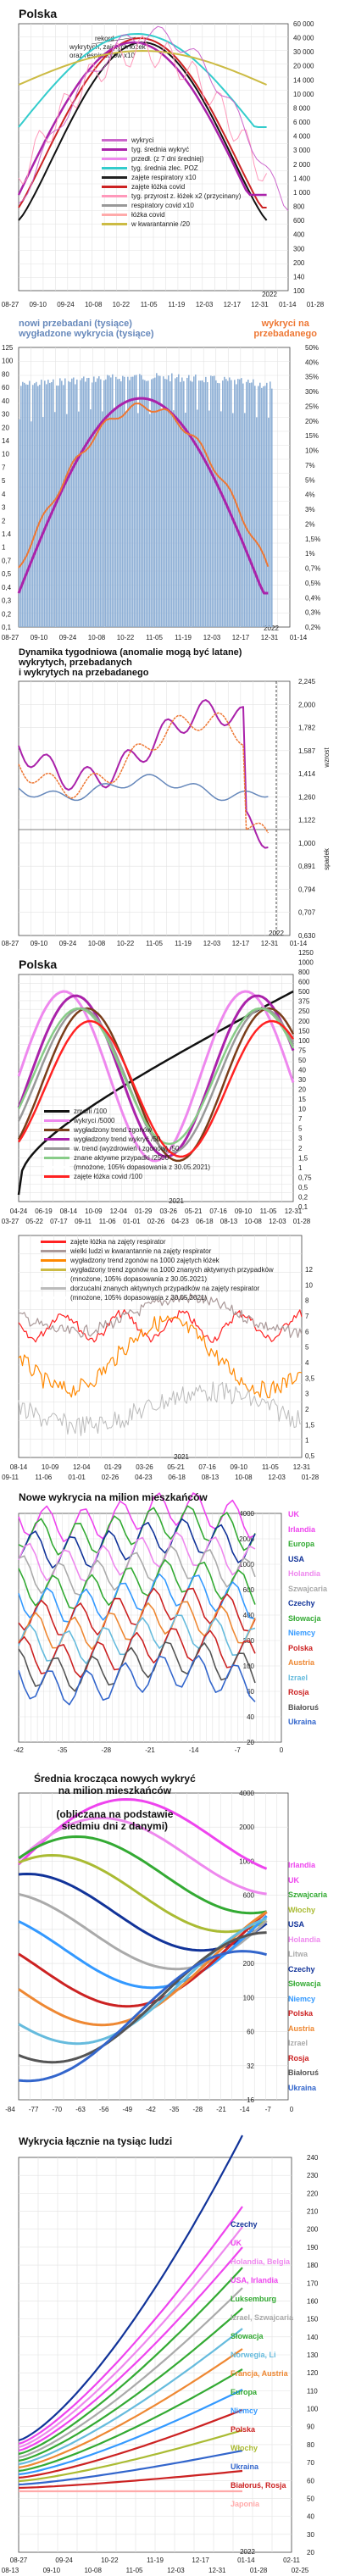 The image size is (339, 2576). What do you see at coordinates (246, 2504) in the screenshot?
I see `country-label: Japonia` at bounding box center [246, 2504].